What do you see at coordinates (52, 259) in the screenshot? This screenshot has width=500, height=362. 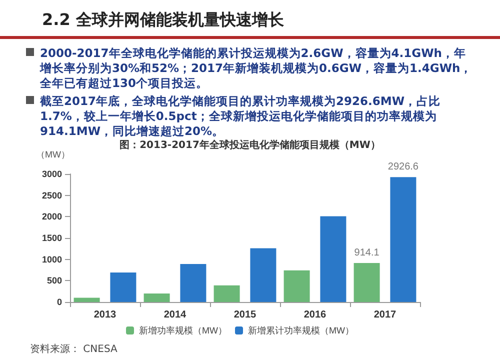 I see `y-tick-label: 1000` at bounding box center [52, 259].